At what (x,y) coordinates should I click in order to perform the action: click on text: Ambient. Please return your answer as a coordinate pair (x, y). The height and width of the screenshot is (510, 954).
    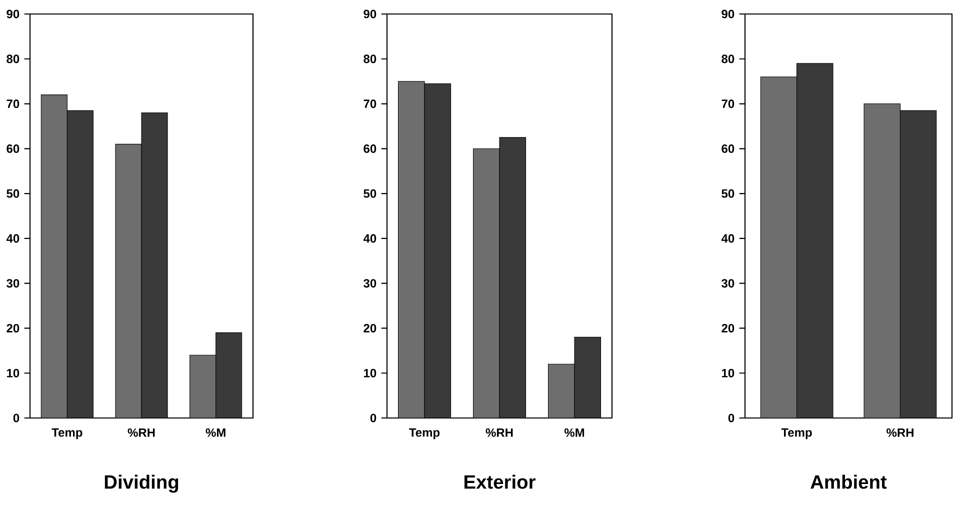
    Looking at the image, I should click on (848, 481).